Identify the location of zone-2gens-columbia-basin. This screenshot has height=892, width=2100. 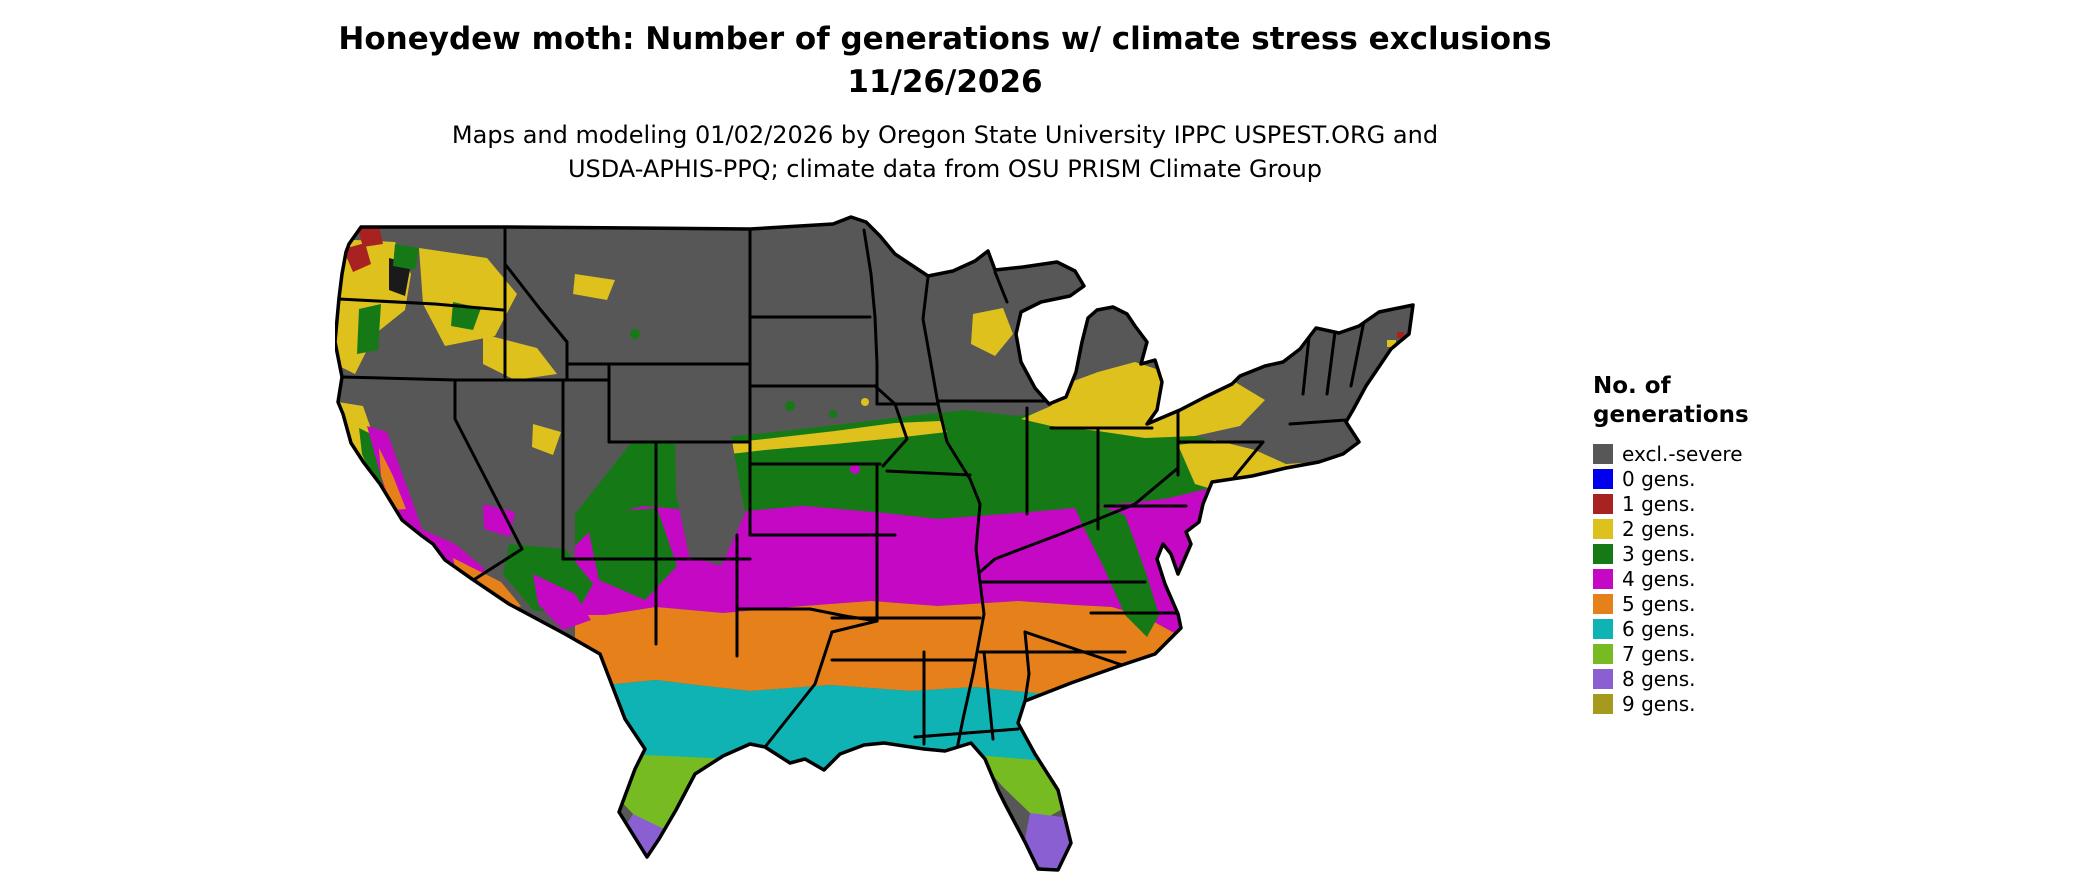
(468, 297).